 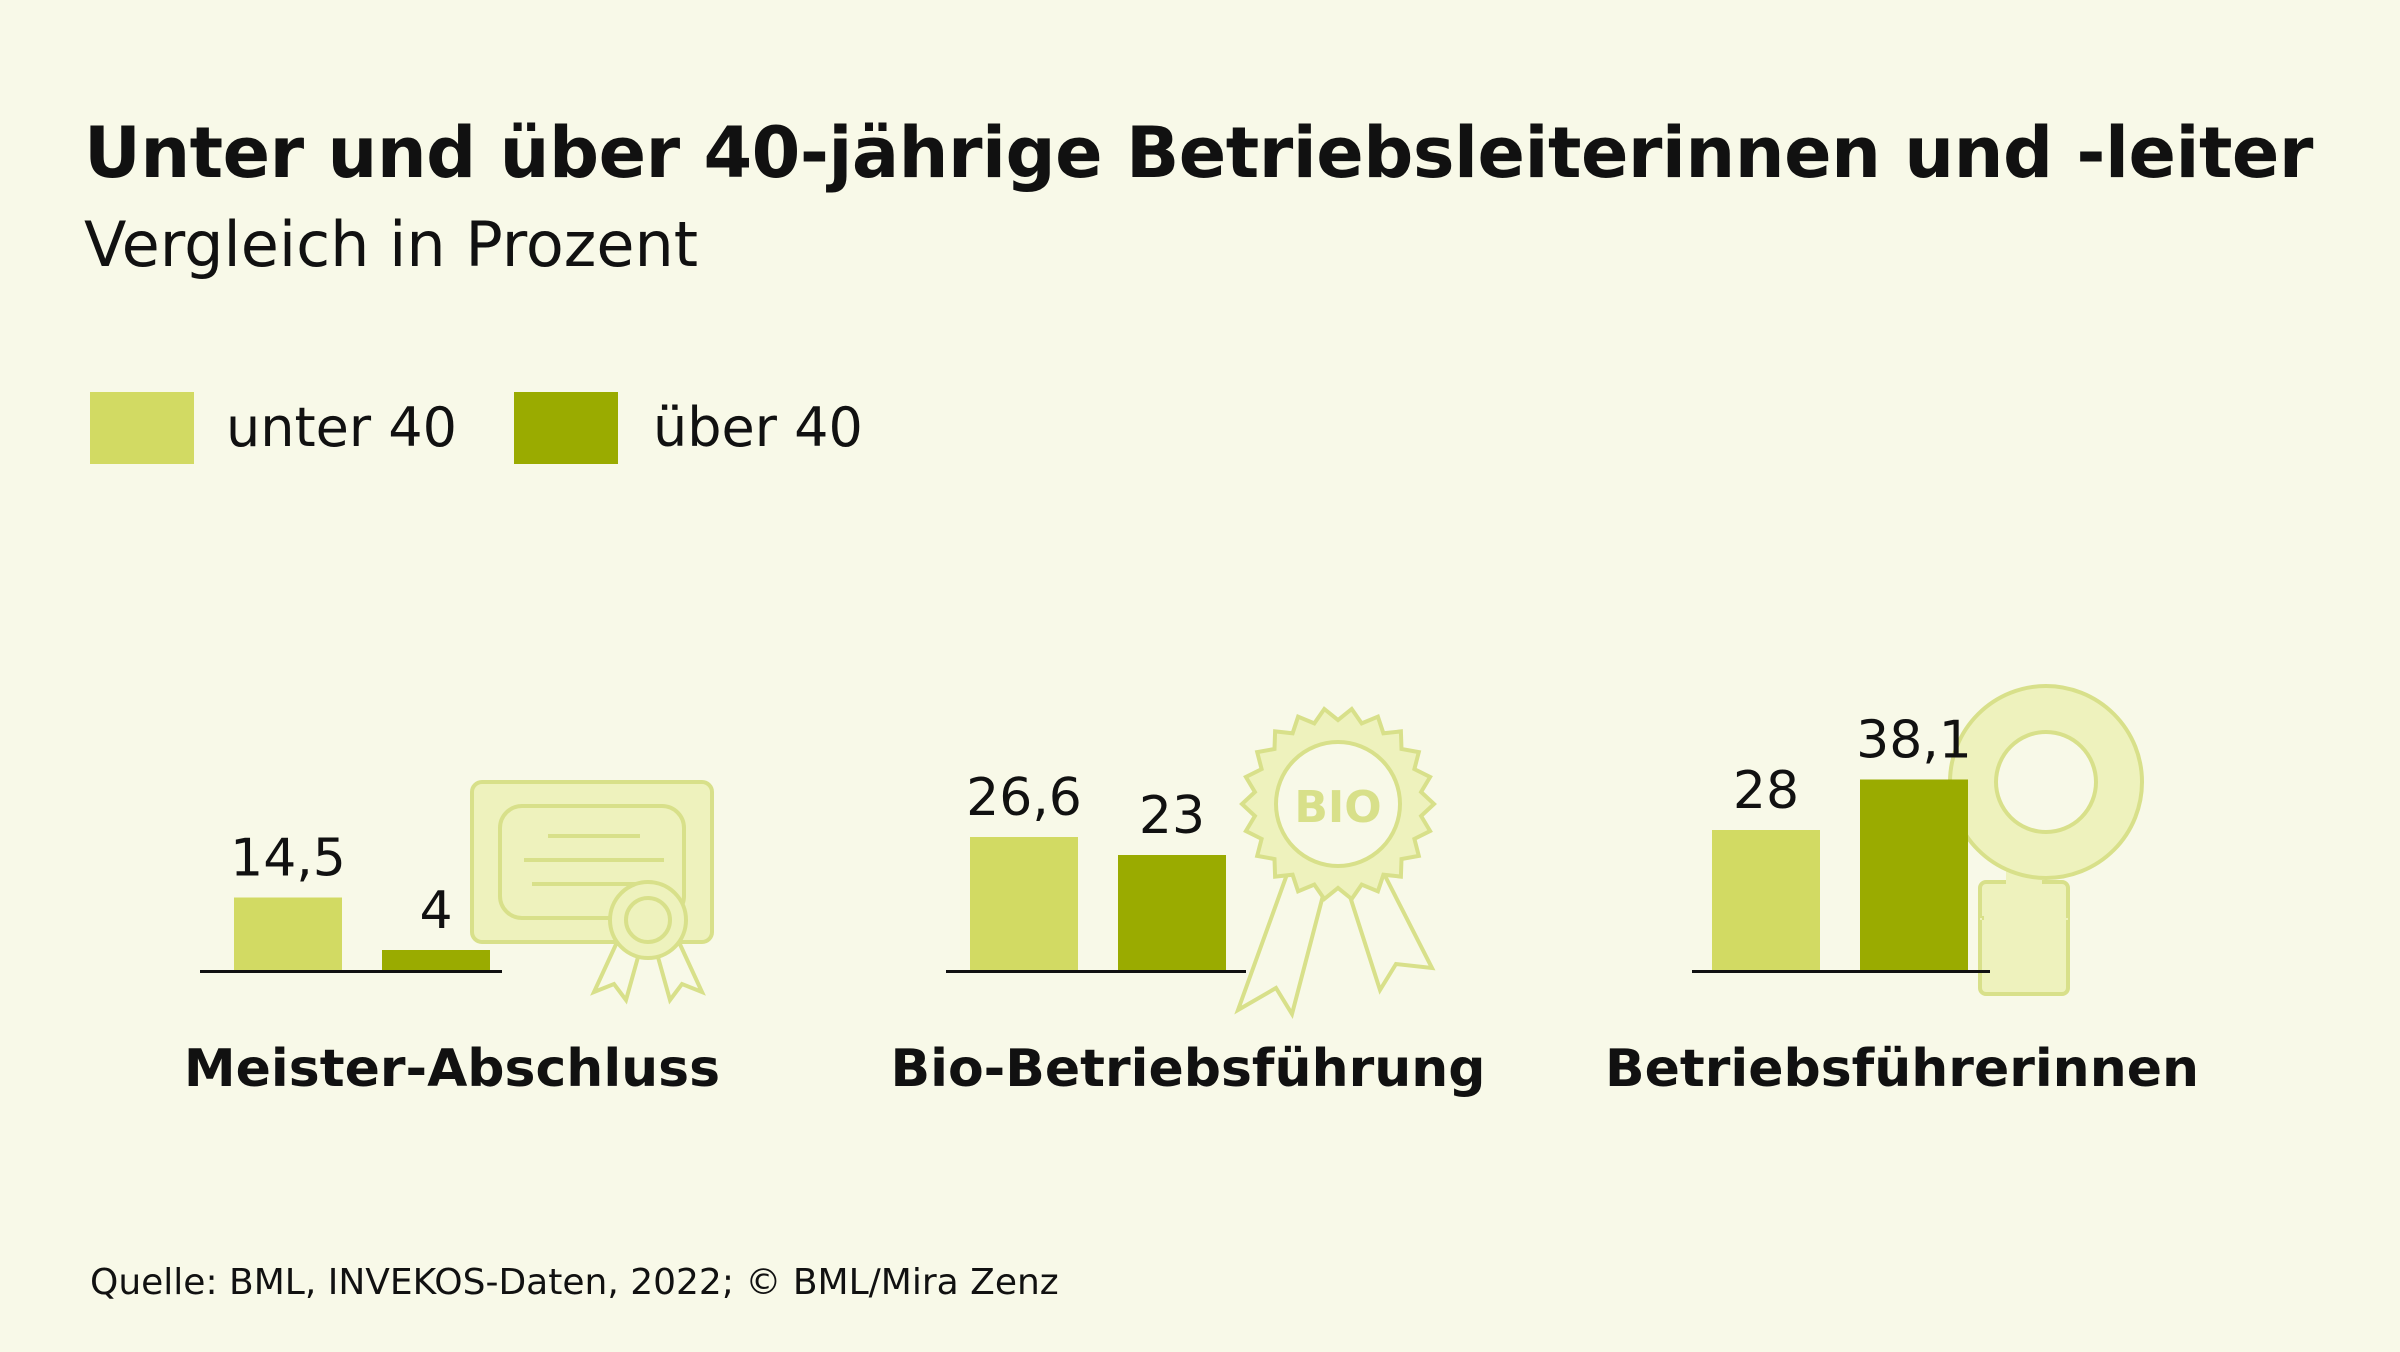 What do you see at coordinates (391, 244) in the screenshot?
I see `chart-subtitle: Vergleich in Prozent` at bounding box center [391, 244].